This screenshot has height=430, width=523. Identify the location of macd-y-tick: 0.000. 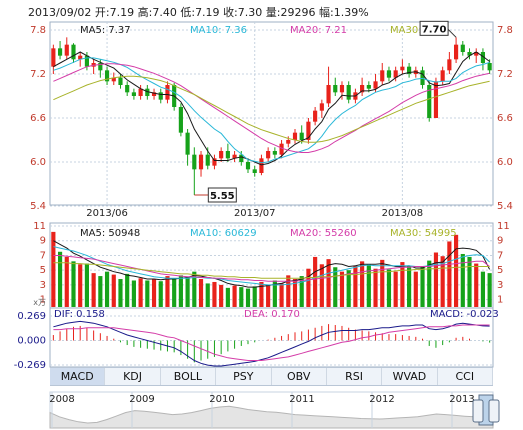
(31, 341).